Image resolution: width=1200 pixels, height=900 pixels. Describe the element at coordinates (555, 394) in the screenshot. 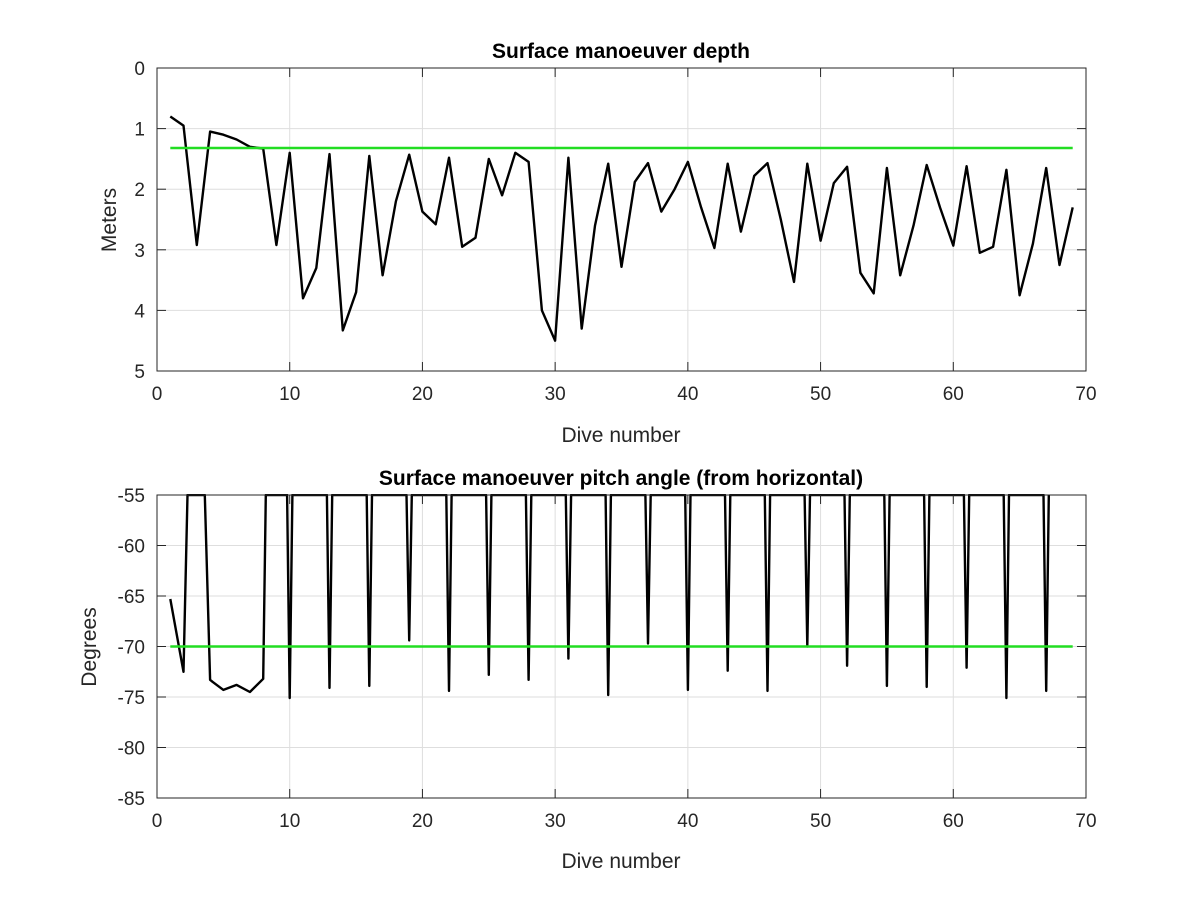

I see `depth-x-tick-label: 30` at that location.